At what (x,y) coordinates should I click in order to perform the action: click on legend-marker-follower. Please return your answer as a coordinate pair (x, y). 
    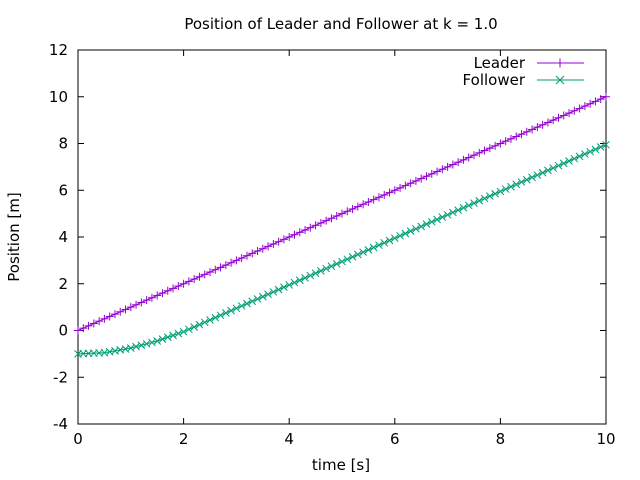
    Looking at the image, I should click on (560, 80).